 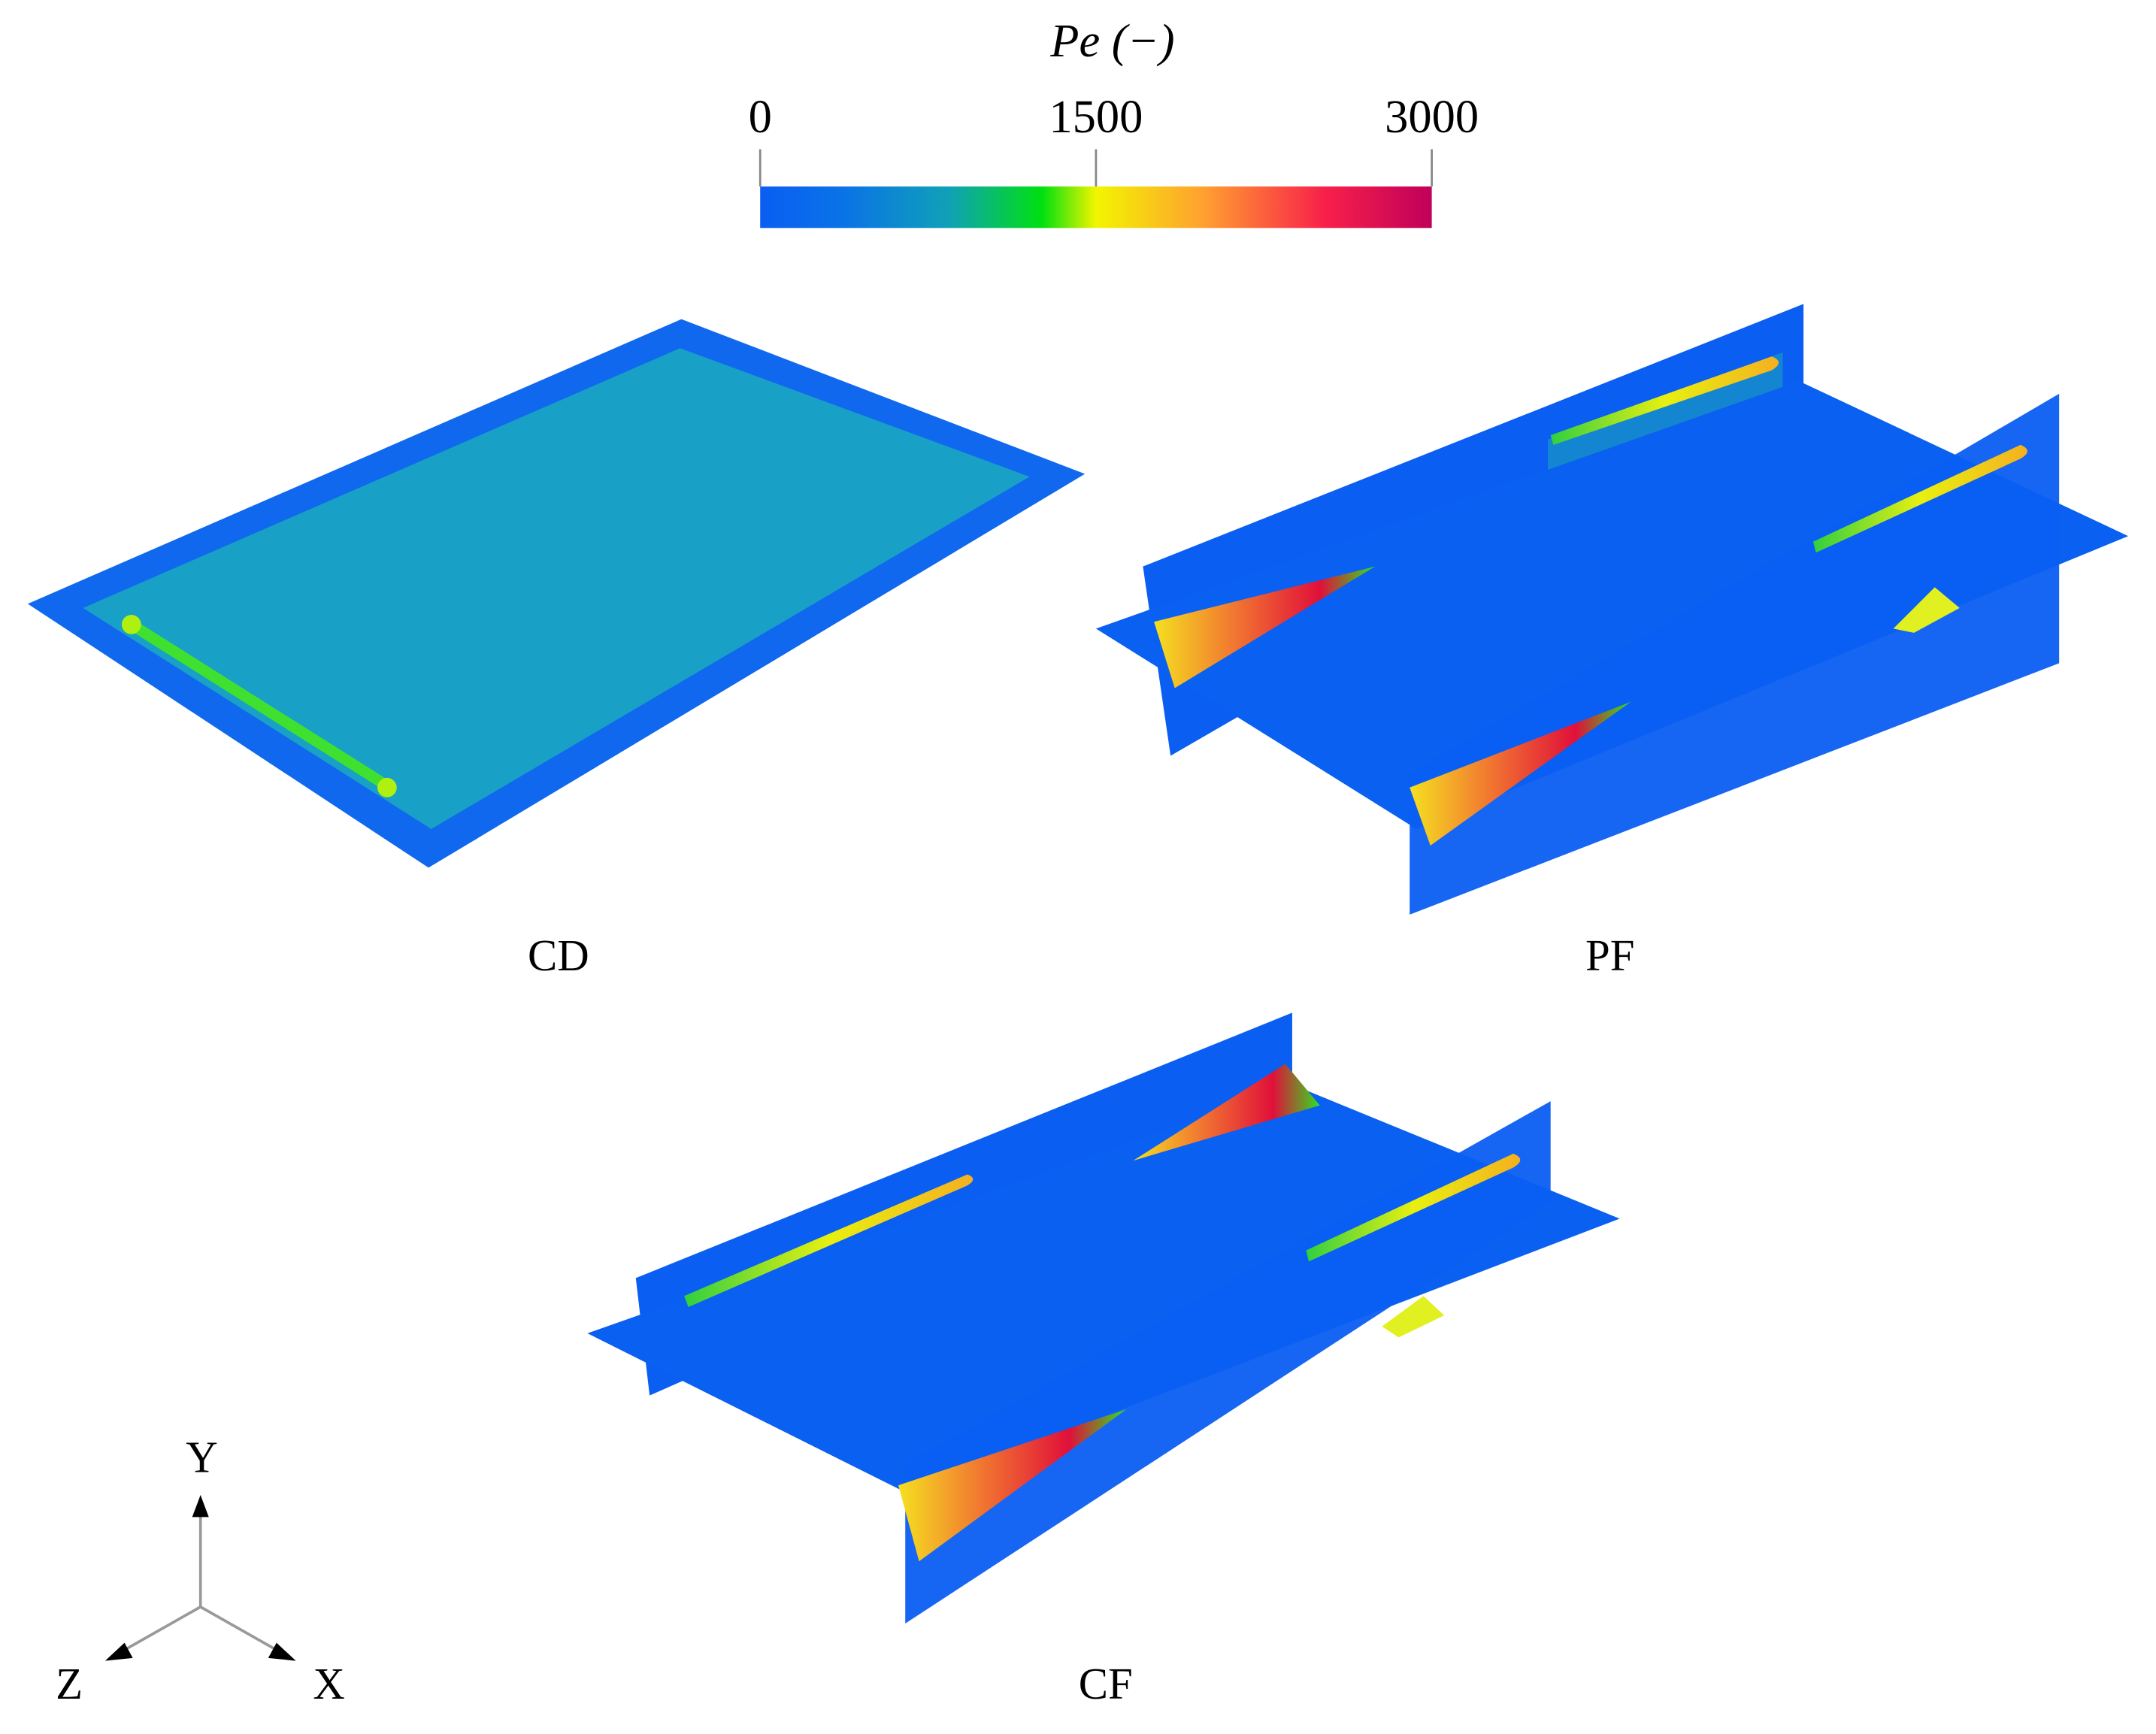 I want to click on colorbar: Pe (−) 0 1500 3000, so click(x=1114, y=121).